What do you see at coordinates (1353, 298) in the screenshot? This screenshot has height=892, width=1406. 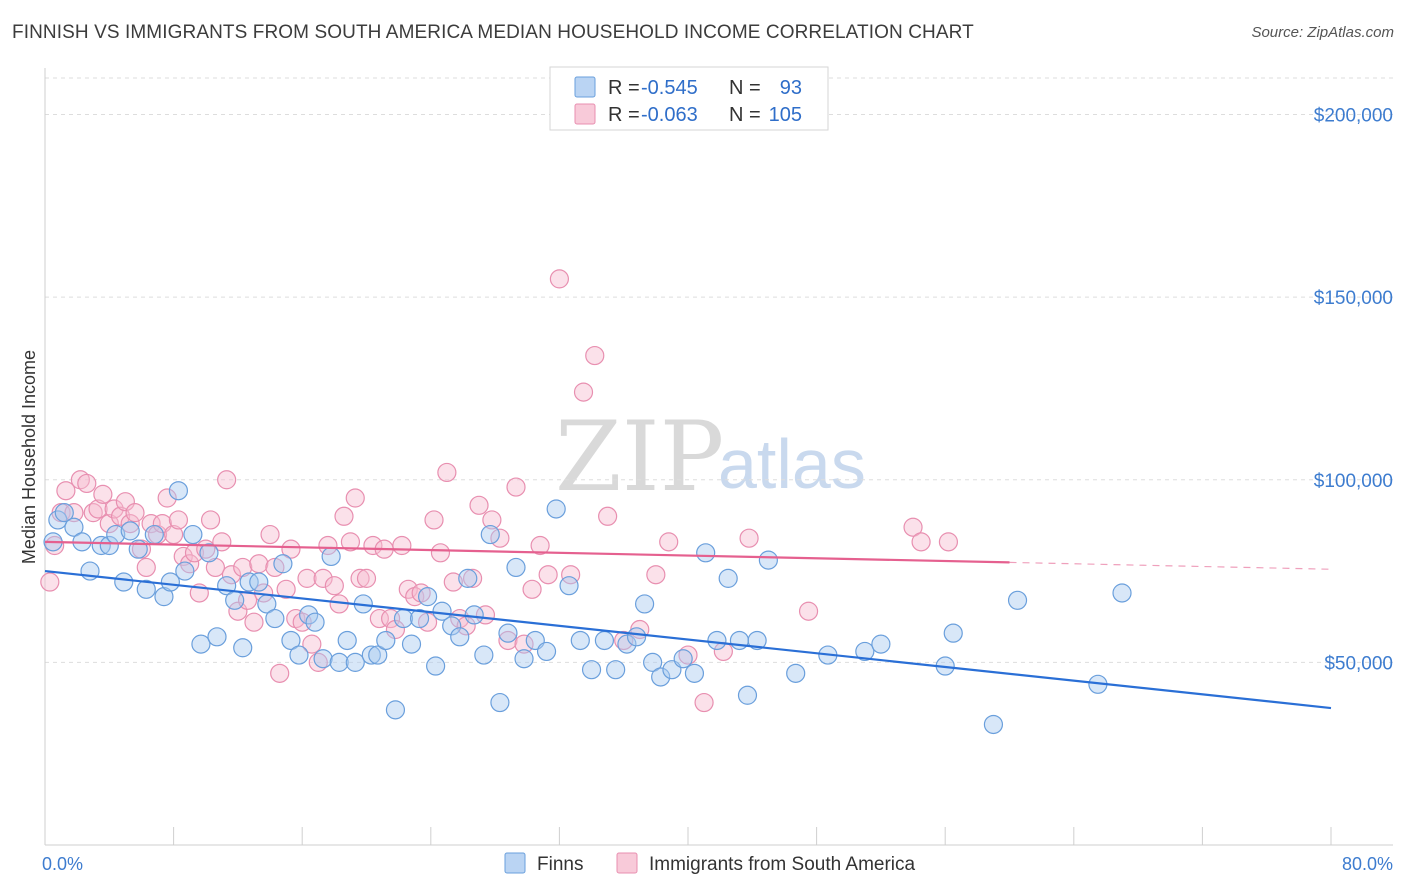 I see `y-tick-label: $150,000` at bounding box center [1353, 298].